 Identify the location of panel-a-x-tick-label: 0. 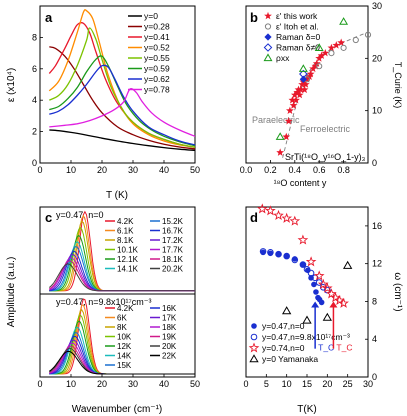
(39, 170).